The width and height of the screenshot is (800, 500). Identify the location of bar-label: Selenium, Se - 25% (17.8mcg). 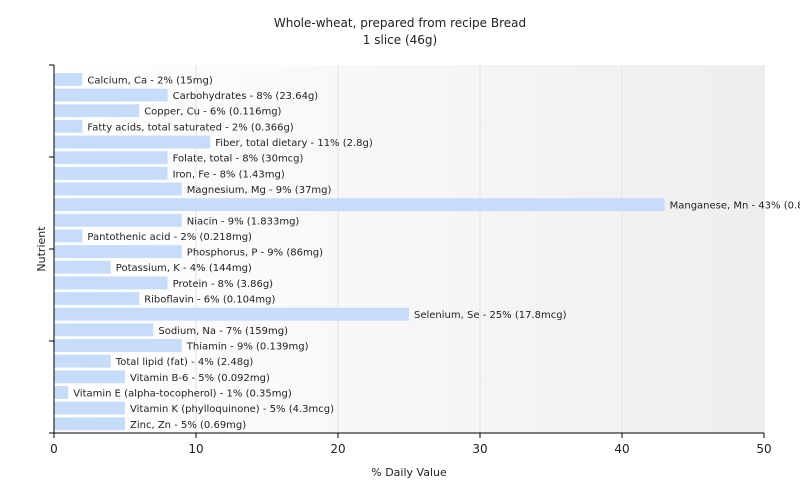
(490, 315).